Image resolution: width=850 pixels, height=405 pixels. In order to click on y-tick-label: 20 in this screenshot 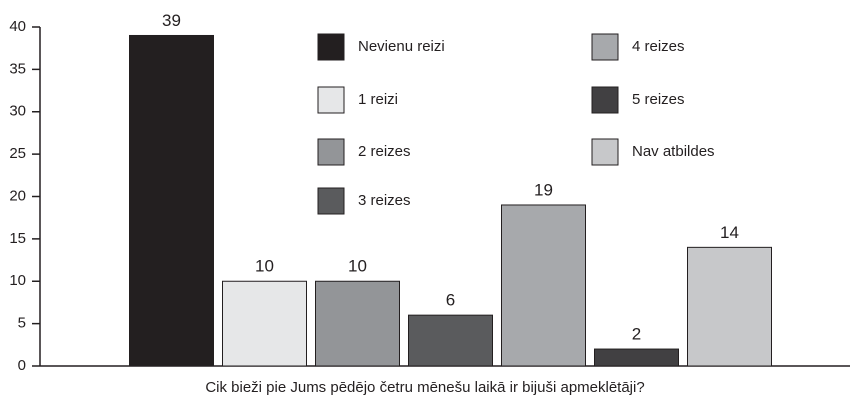, I will do `click(17, 195)`.